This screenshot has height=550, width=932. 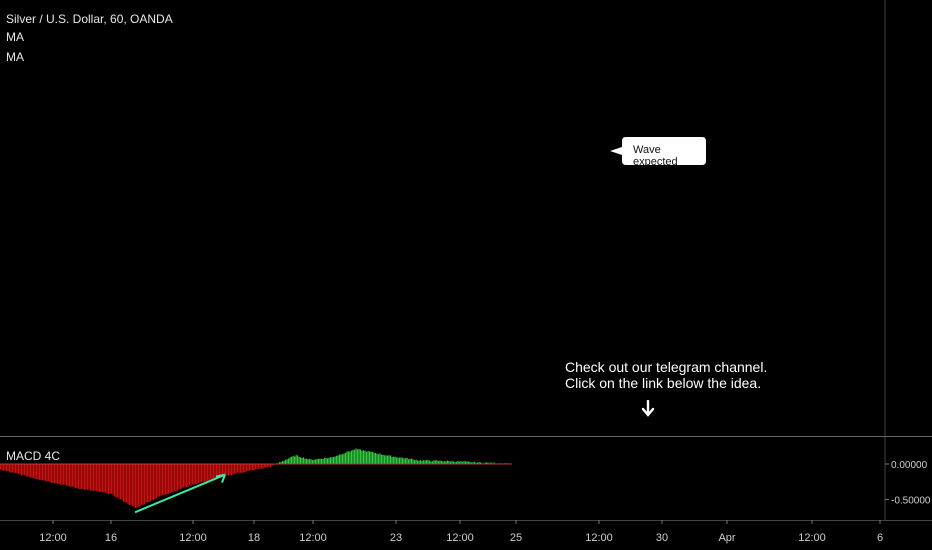 I want to click on time-tick-label: 12:00, so click(x=812, y=538).